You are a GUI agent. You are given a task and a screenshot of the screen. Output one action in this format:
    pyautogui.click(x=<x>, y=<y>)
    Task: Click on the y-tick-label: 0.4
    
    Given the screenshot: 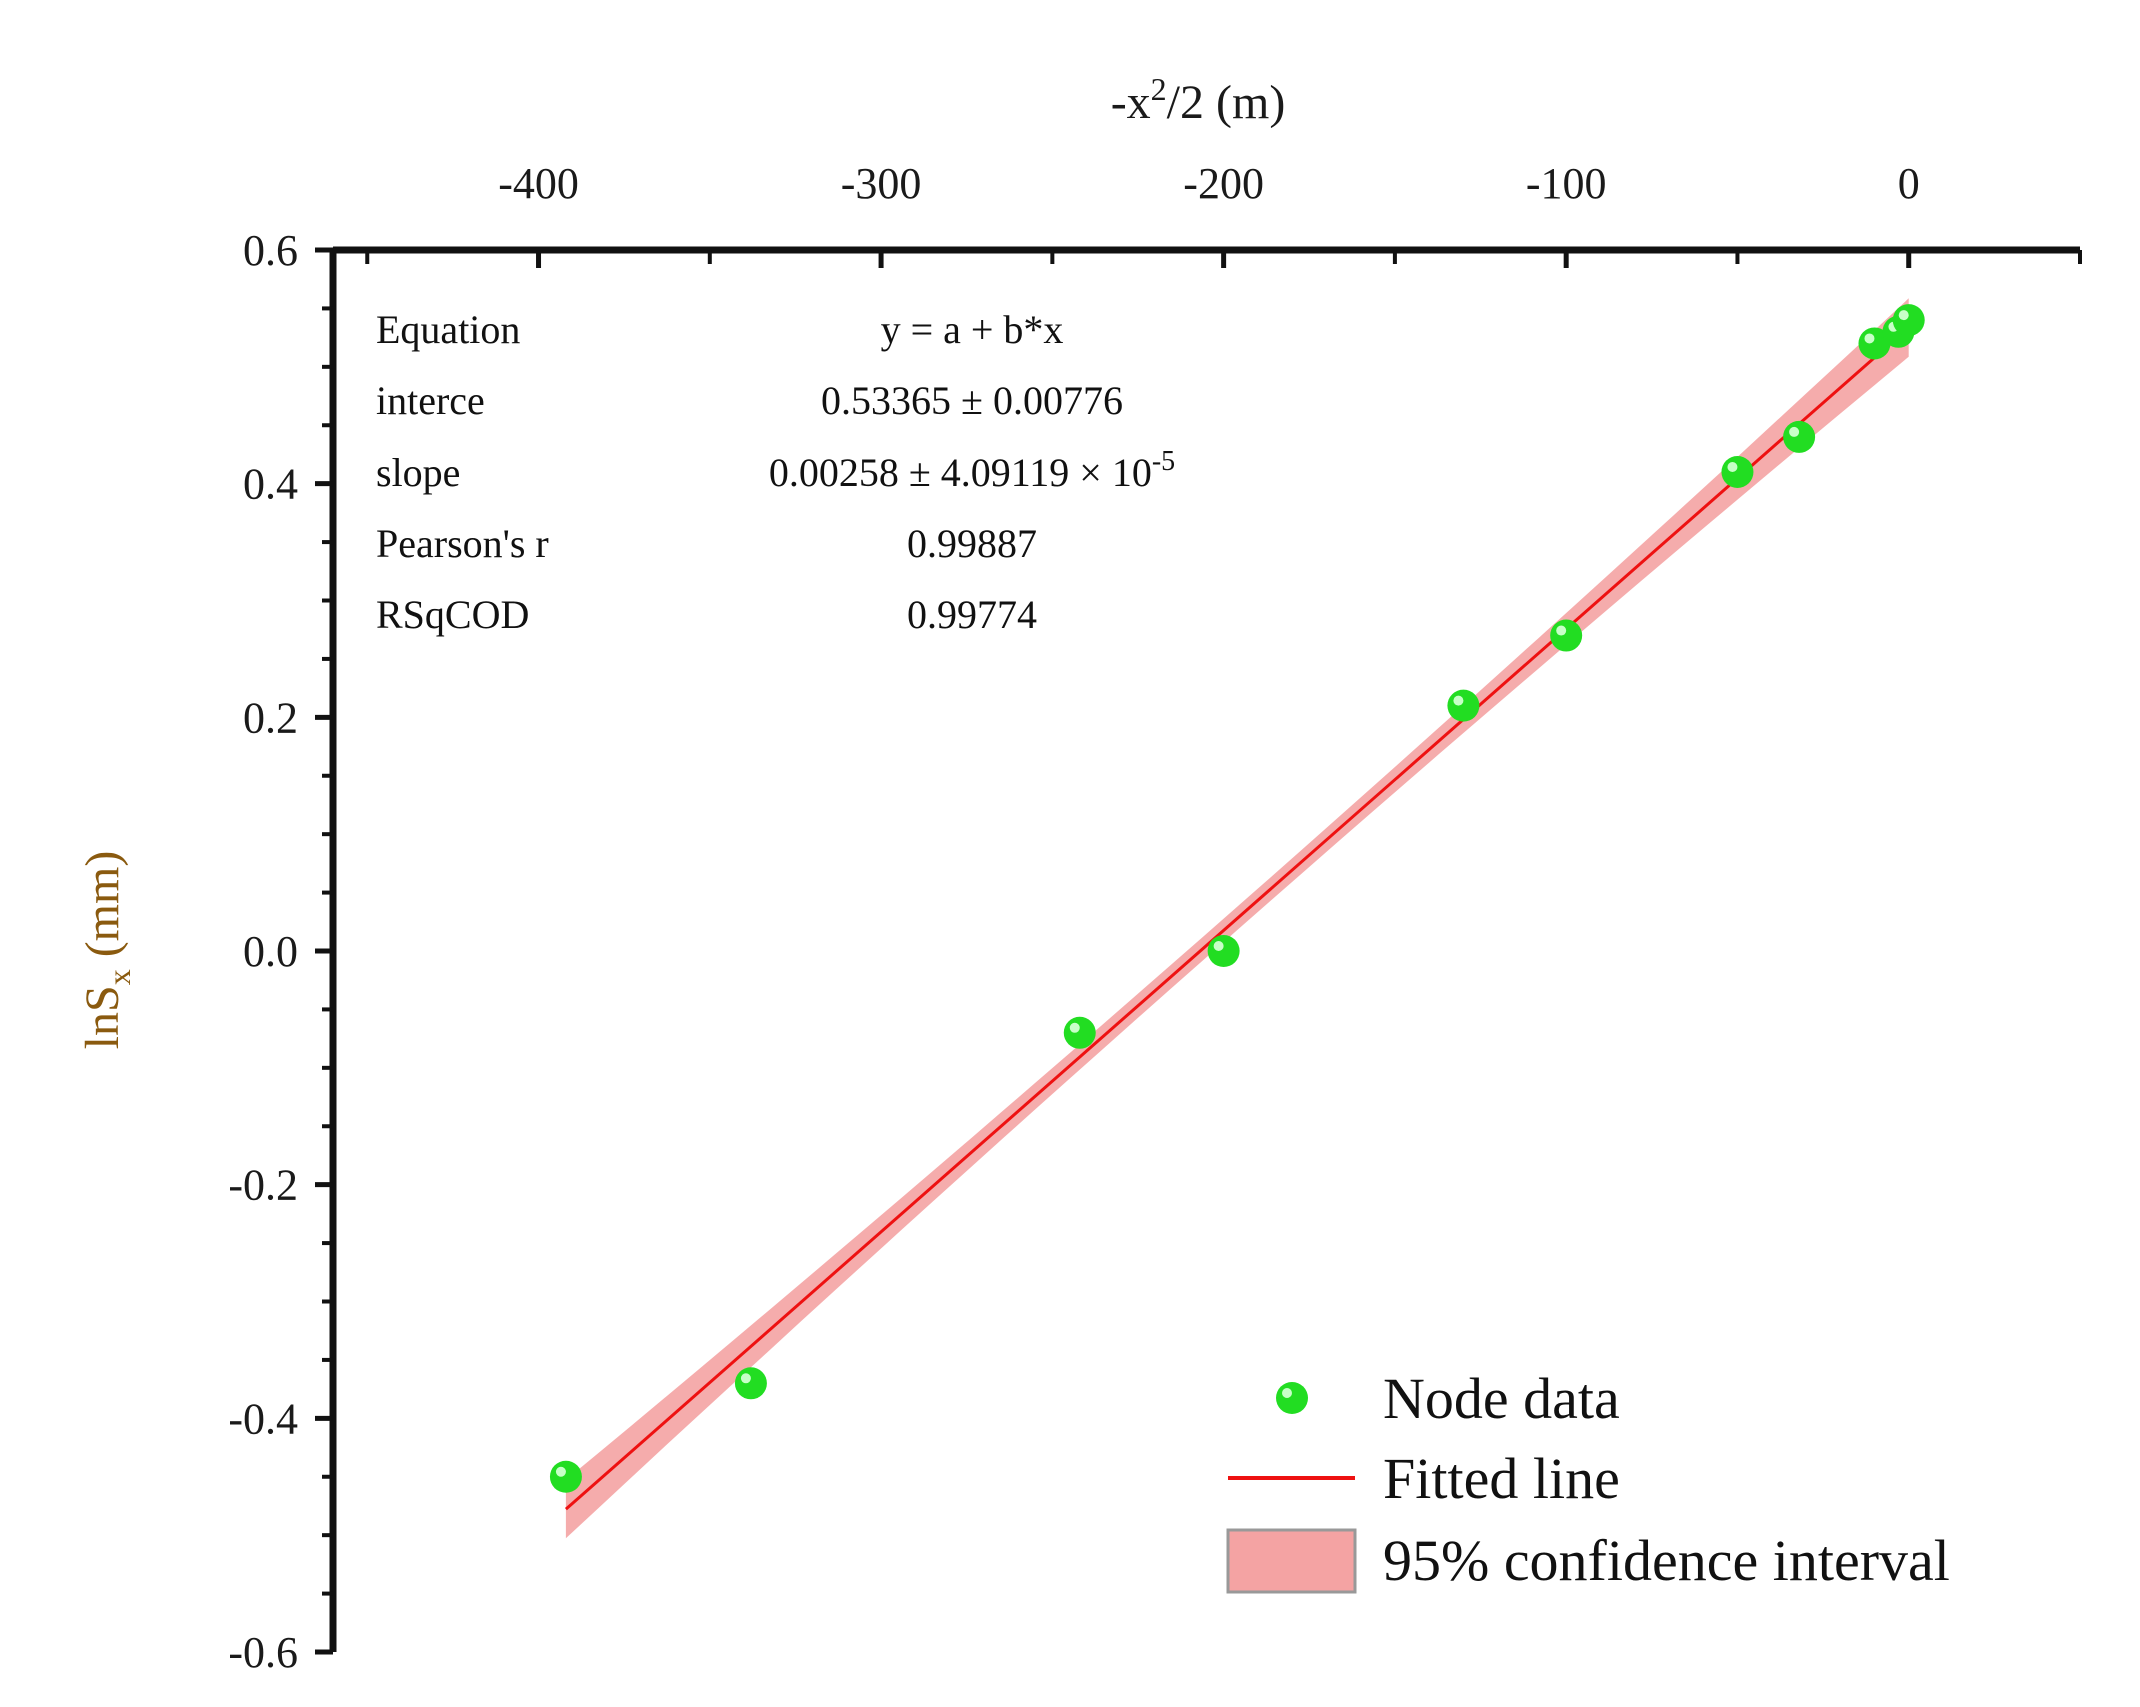 What is the action you would take?
    pyautogui.click(x=270, y=484)
    